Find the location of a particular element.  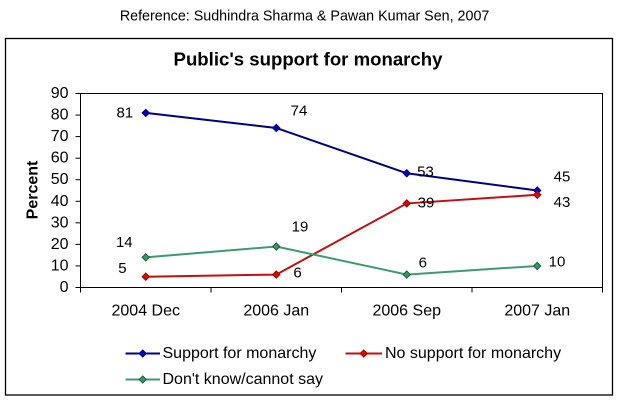

svg-text: 80 is located at coordinates (60, 115).